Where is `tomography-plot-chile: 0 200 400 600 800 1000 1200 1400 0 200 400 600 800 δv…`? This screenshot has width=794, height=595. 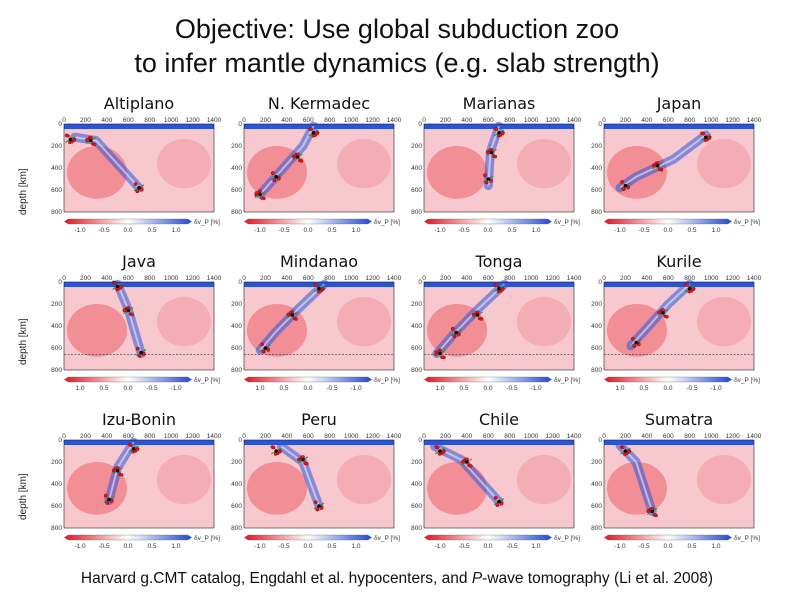
tomography-plot-chile: 0 200 400 600 800 1000 1200 1400 0 200 400 600 800 δv… is located at coordinates (496, 491).